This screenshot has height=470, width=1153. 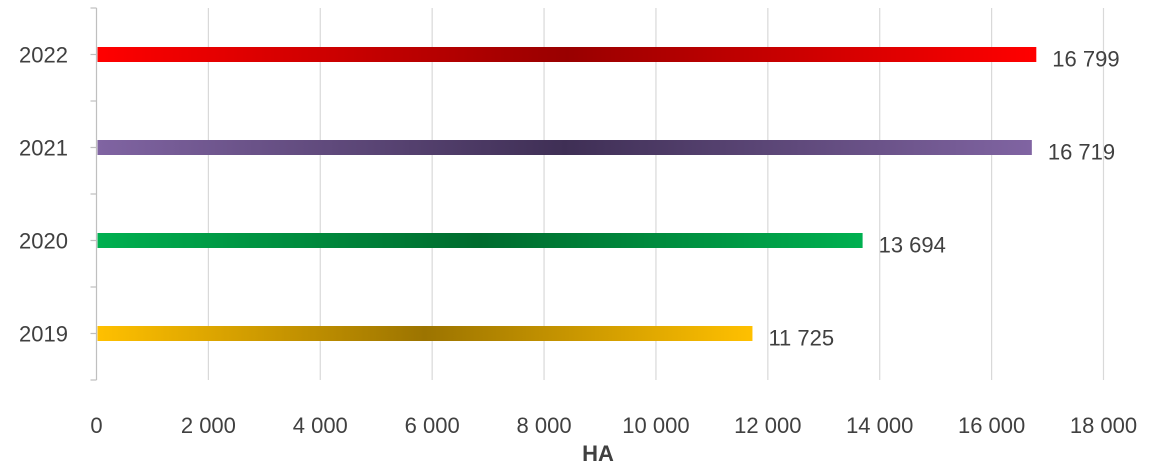 I want to click on x-tick-label: 8 000, so click(x=544, y=425).